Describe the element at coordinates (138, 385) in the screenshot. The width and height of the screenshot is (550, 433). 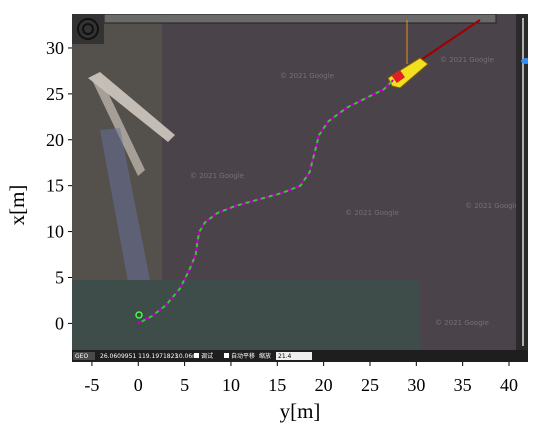
I see `x-tick-label: 0` at that location.